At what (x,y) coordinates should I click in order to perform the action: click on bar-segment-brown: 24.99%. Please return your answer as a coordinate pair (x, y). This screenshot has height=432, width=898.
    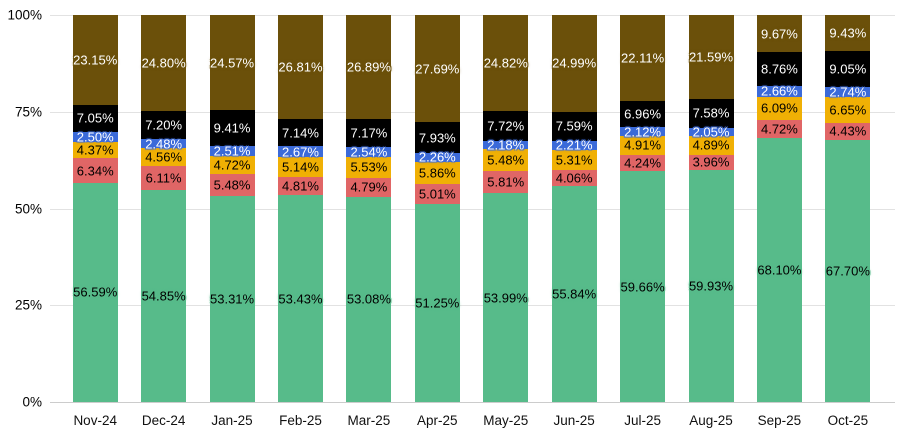
    Looking at the image, I should click on (574, 63).